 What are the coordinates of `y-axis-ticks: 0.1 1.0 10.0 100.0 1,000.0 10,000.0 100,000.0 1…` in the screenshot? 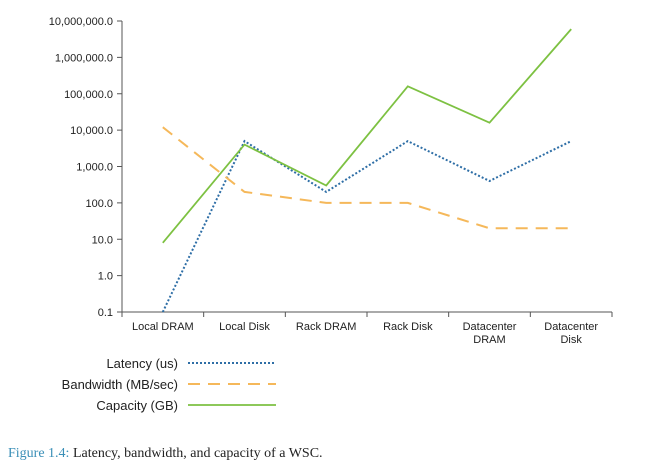 It's located at (85, 167).